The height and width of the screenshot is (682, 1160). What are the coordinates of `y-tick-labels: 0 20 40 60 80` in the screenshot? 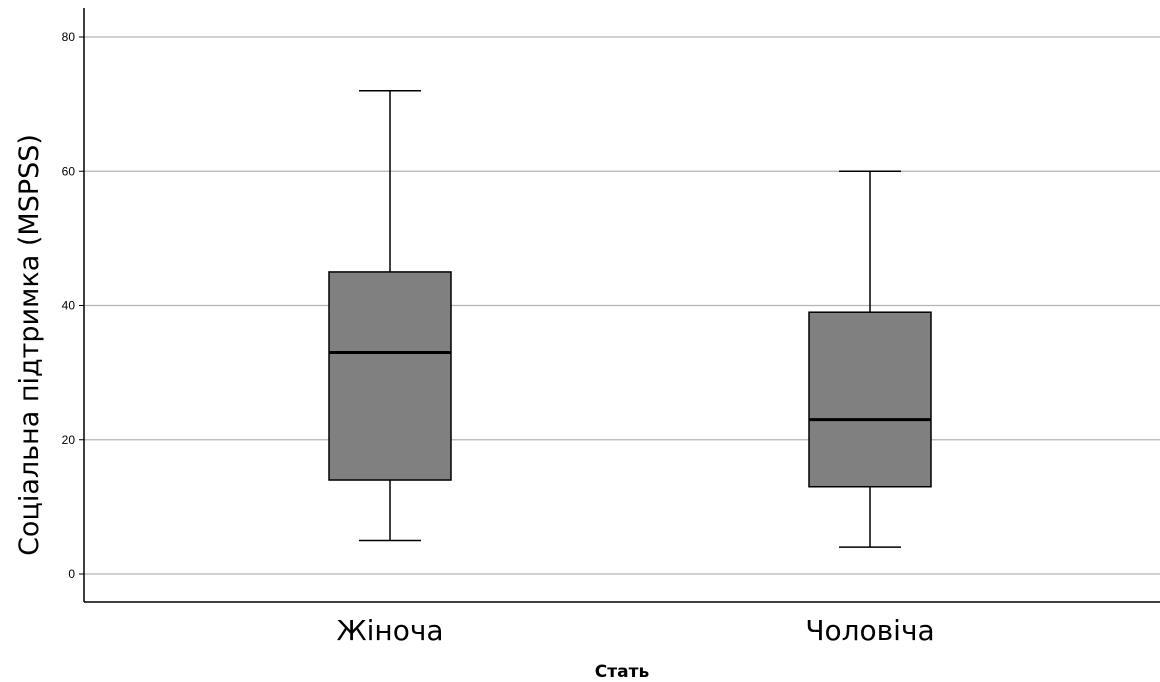 It's located at (73, 305).